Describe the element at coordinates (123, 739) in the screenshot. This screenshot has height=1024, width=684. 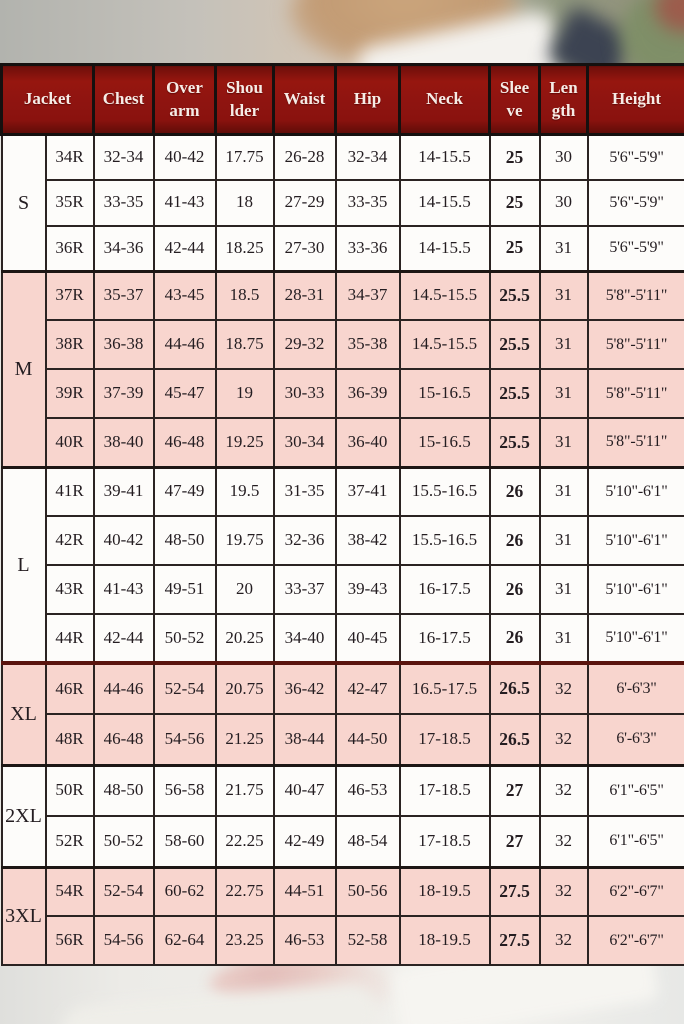
I see `size-cell: 46-48` at that location.